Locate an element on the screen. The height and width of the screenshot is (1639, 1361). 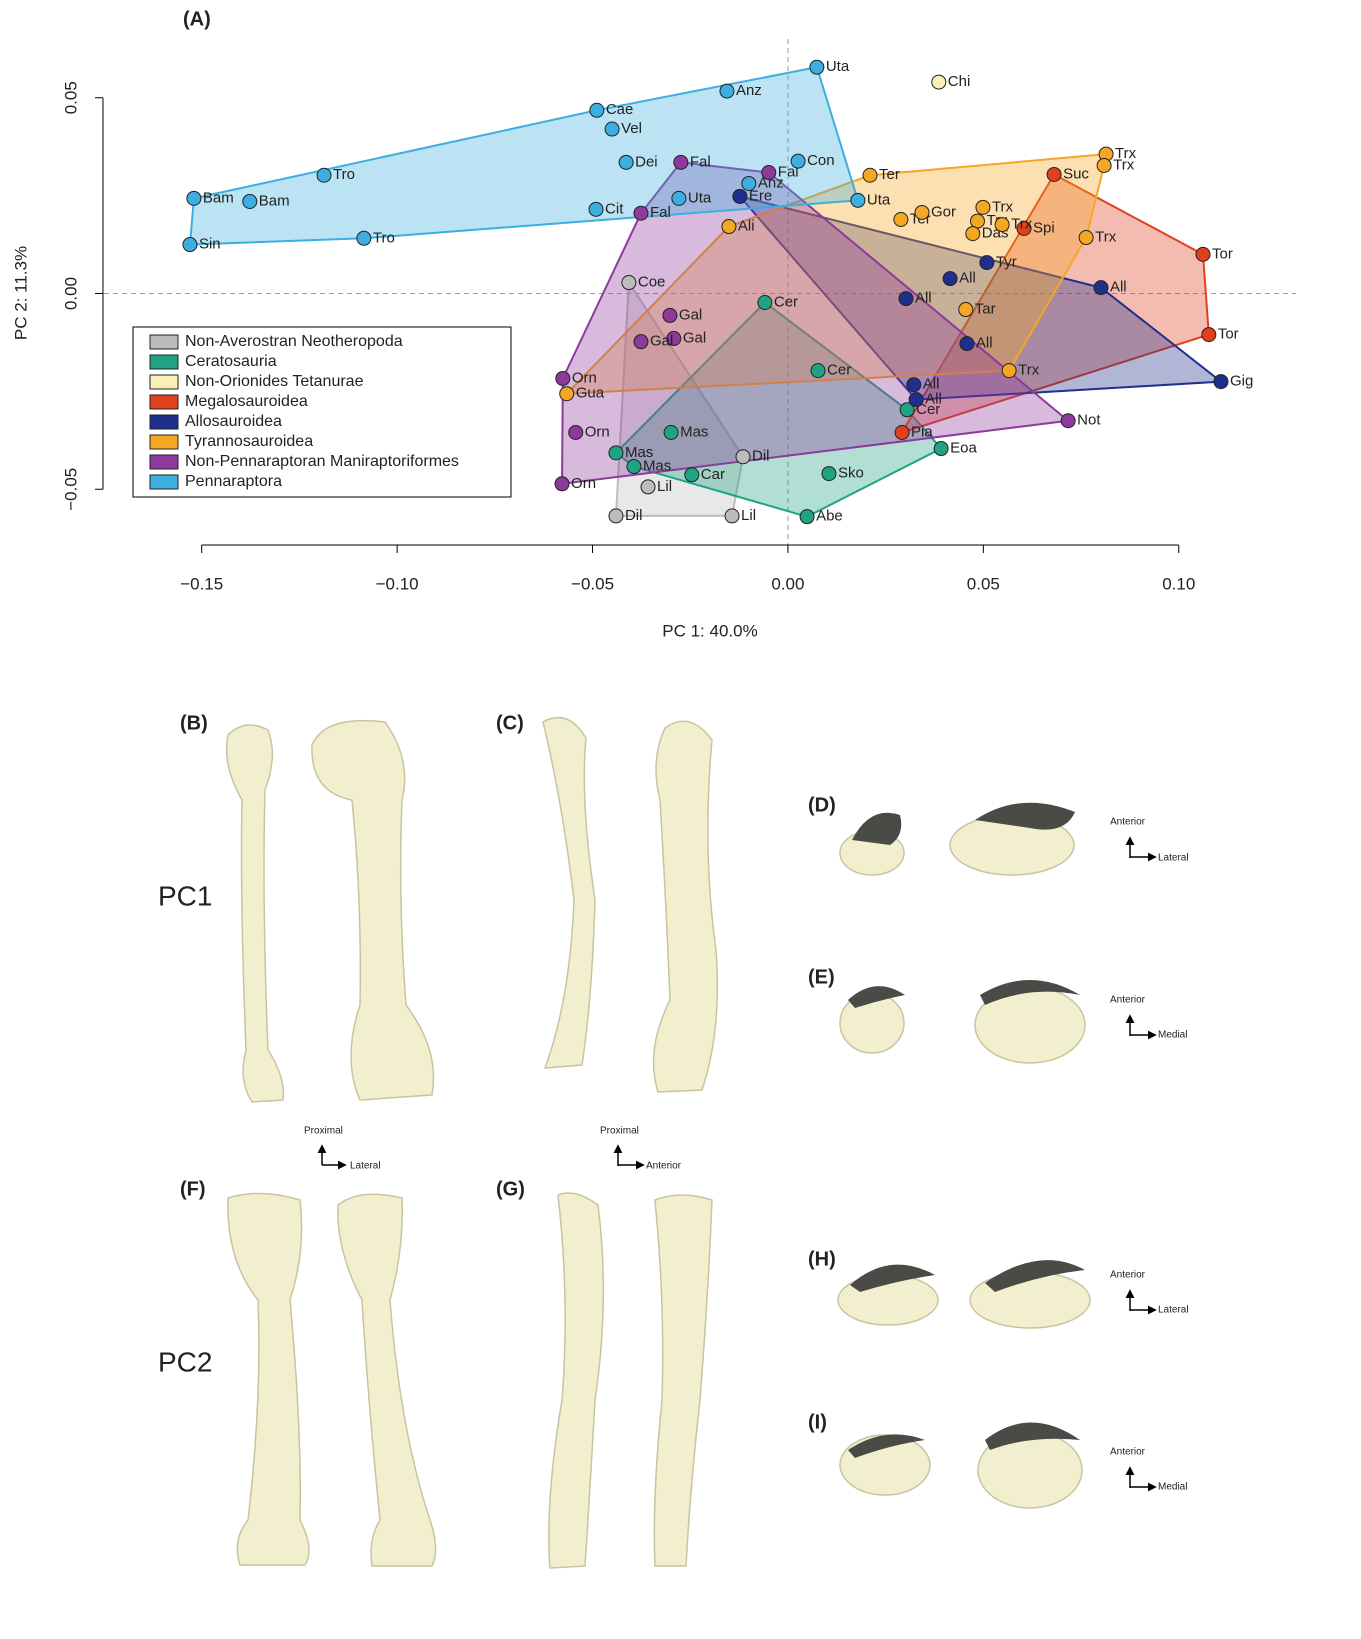
point-label: Spi is located at coordinates (1044, 227).